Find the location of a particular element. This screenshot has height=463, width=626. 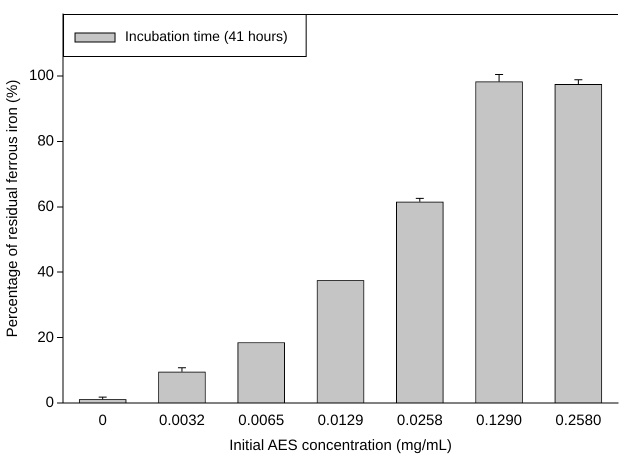

x-tick-label: 0.0032 is located at coordinates (182, 421).